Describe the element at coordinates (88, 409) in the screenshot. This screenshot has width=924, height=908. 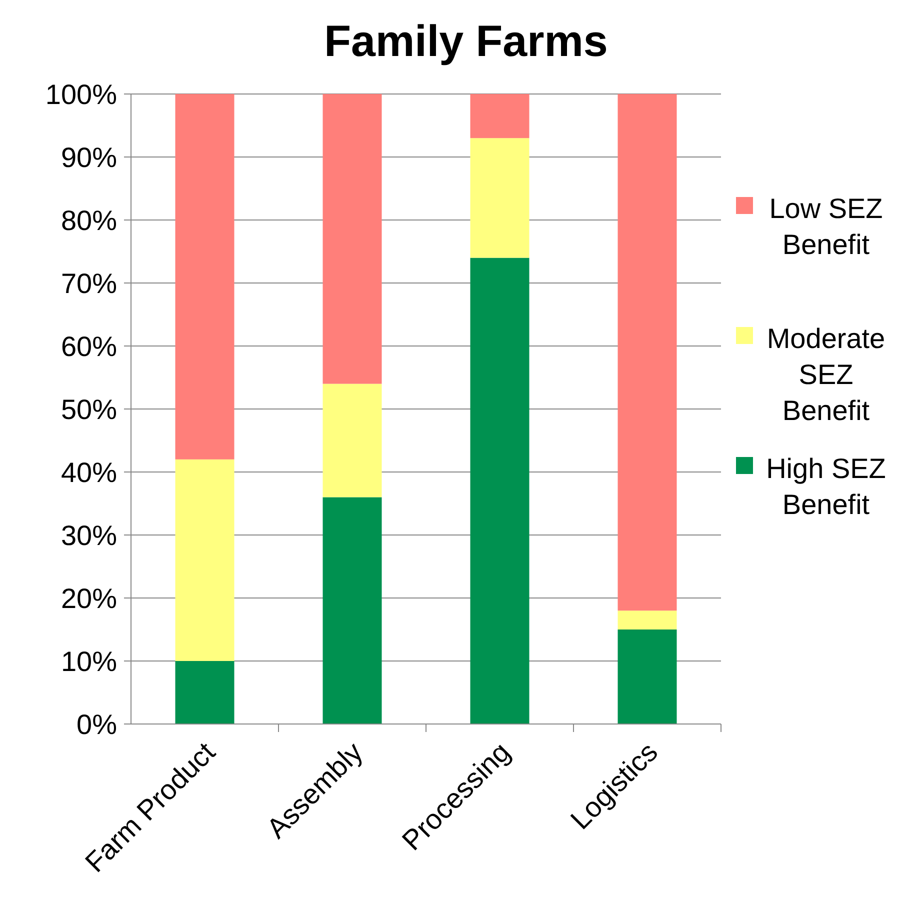
I see `y-tick-label: 50%` at that location.